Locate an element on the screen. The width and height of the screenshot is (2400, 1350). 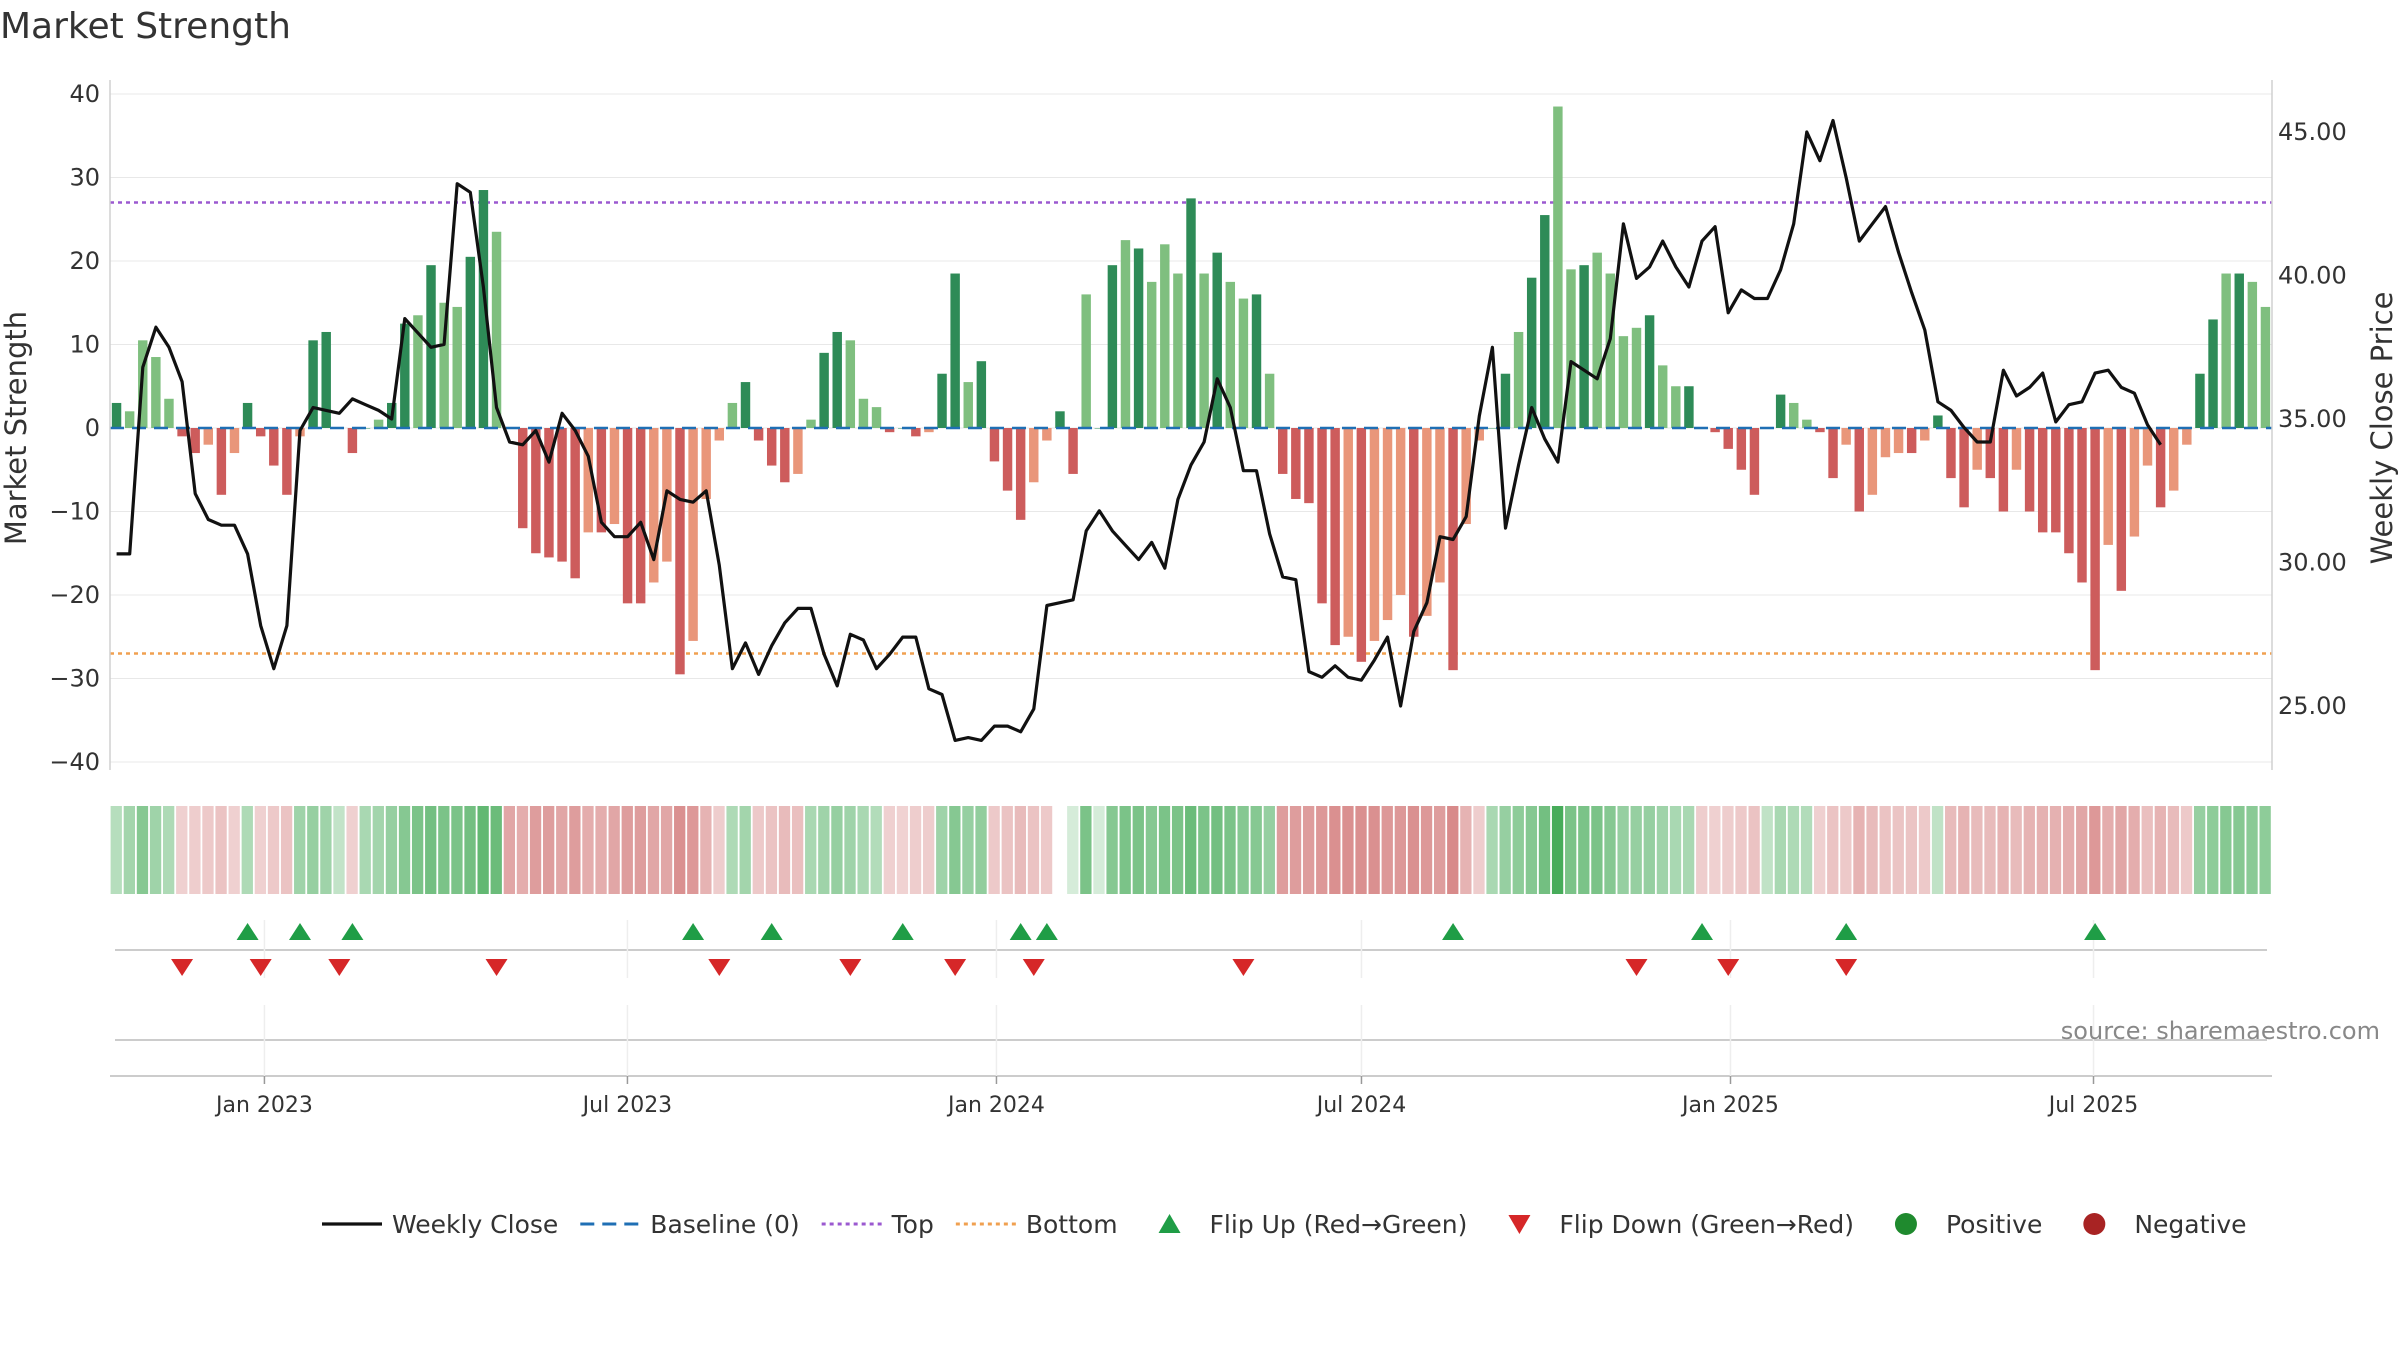
legend-item-1: Baseline (0) is located at coordinates (690, 1224).